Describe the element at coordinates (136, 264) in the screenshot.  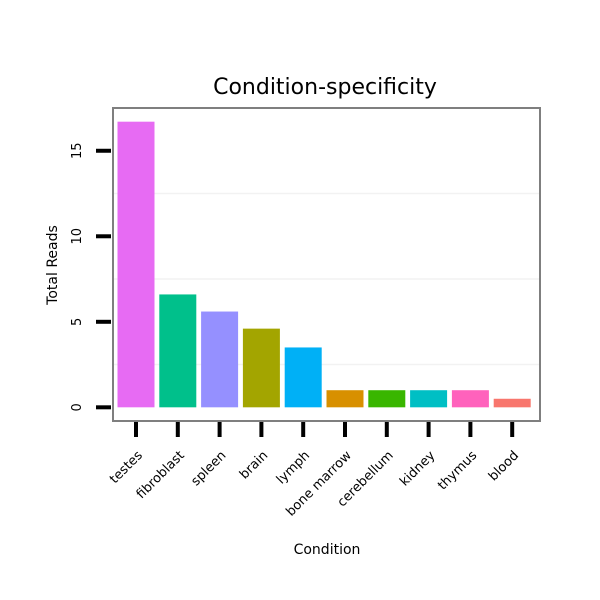
I see `bar-testes` at that location.